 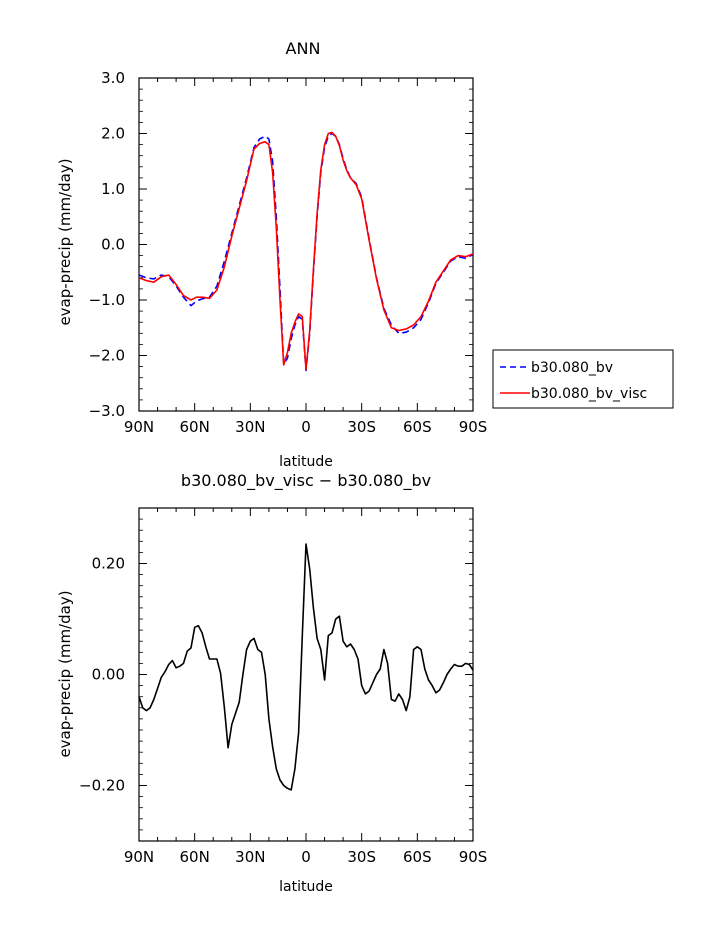 I want to click on bottom-y-axis-label: evap-precip (mm/day), so click(x=65, y=673).